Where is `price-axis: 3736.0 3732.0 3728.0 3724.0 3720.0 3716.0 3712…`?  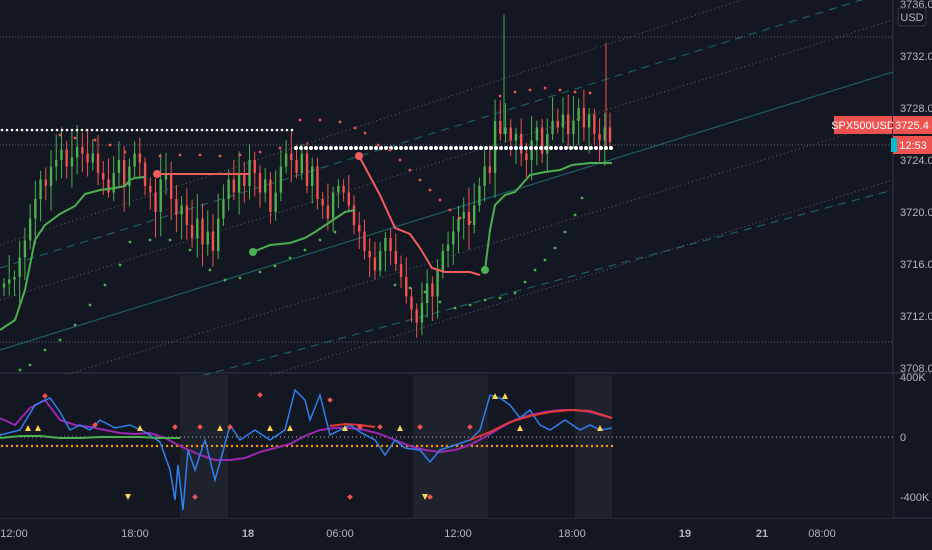
price-axis: 3736.0 3732.0 3728.0 3724.0 3720.0 3716.0 3712… is located at coordinates (916, 187).